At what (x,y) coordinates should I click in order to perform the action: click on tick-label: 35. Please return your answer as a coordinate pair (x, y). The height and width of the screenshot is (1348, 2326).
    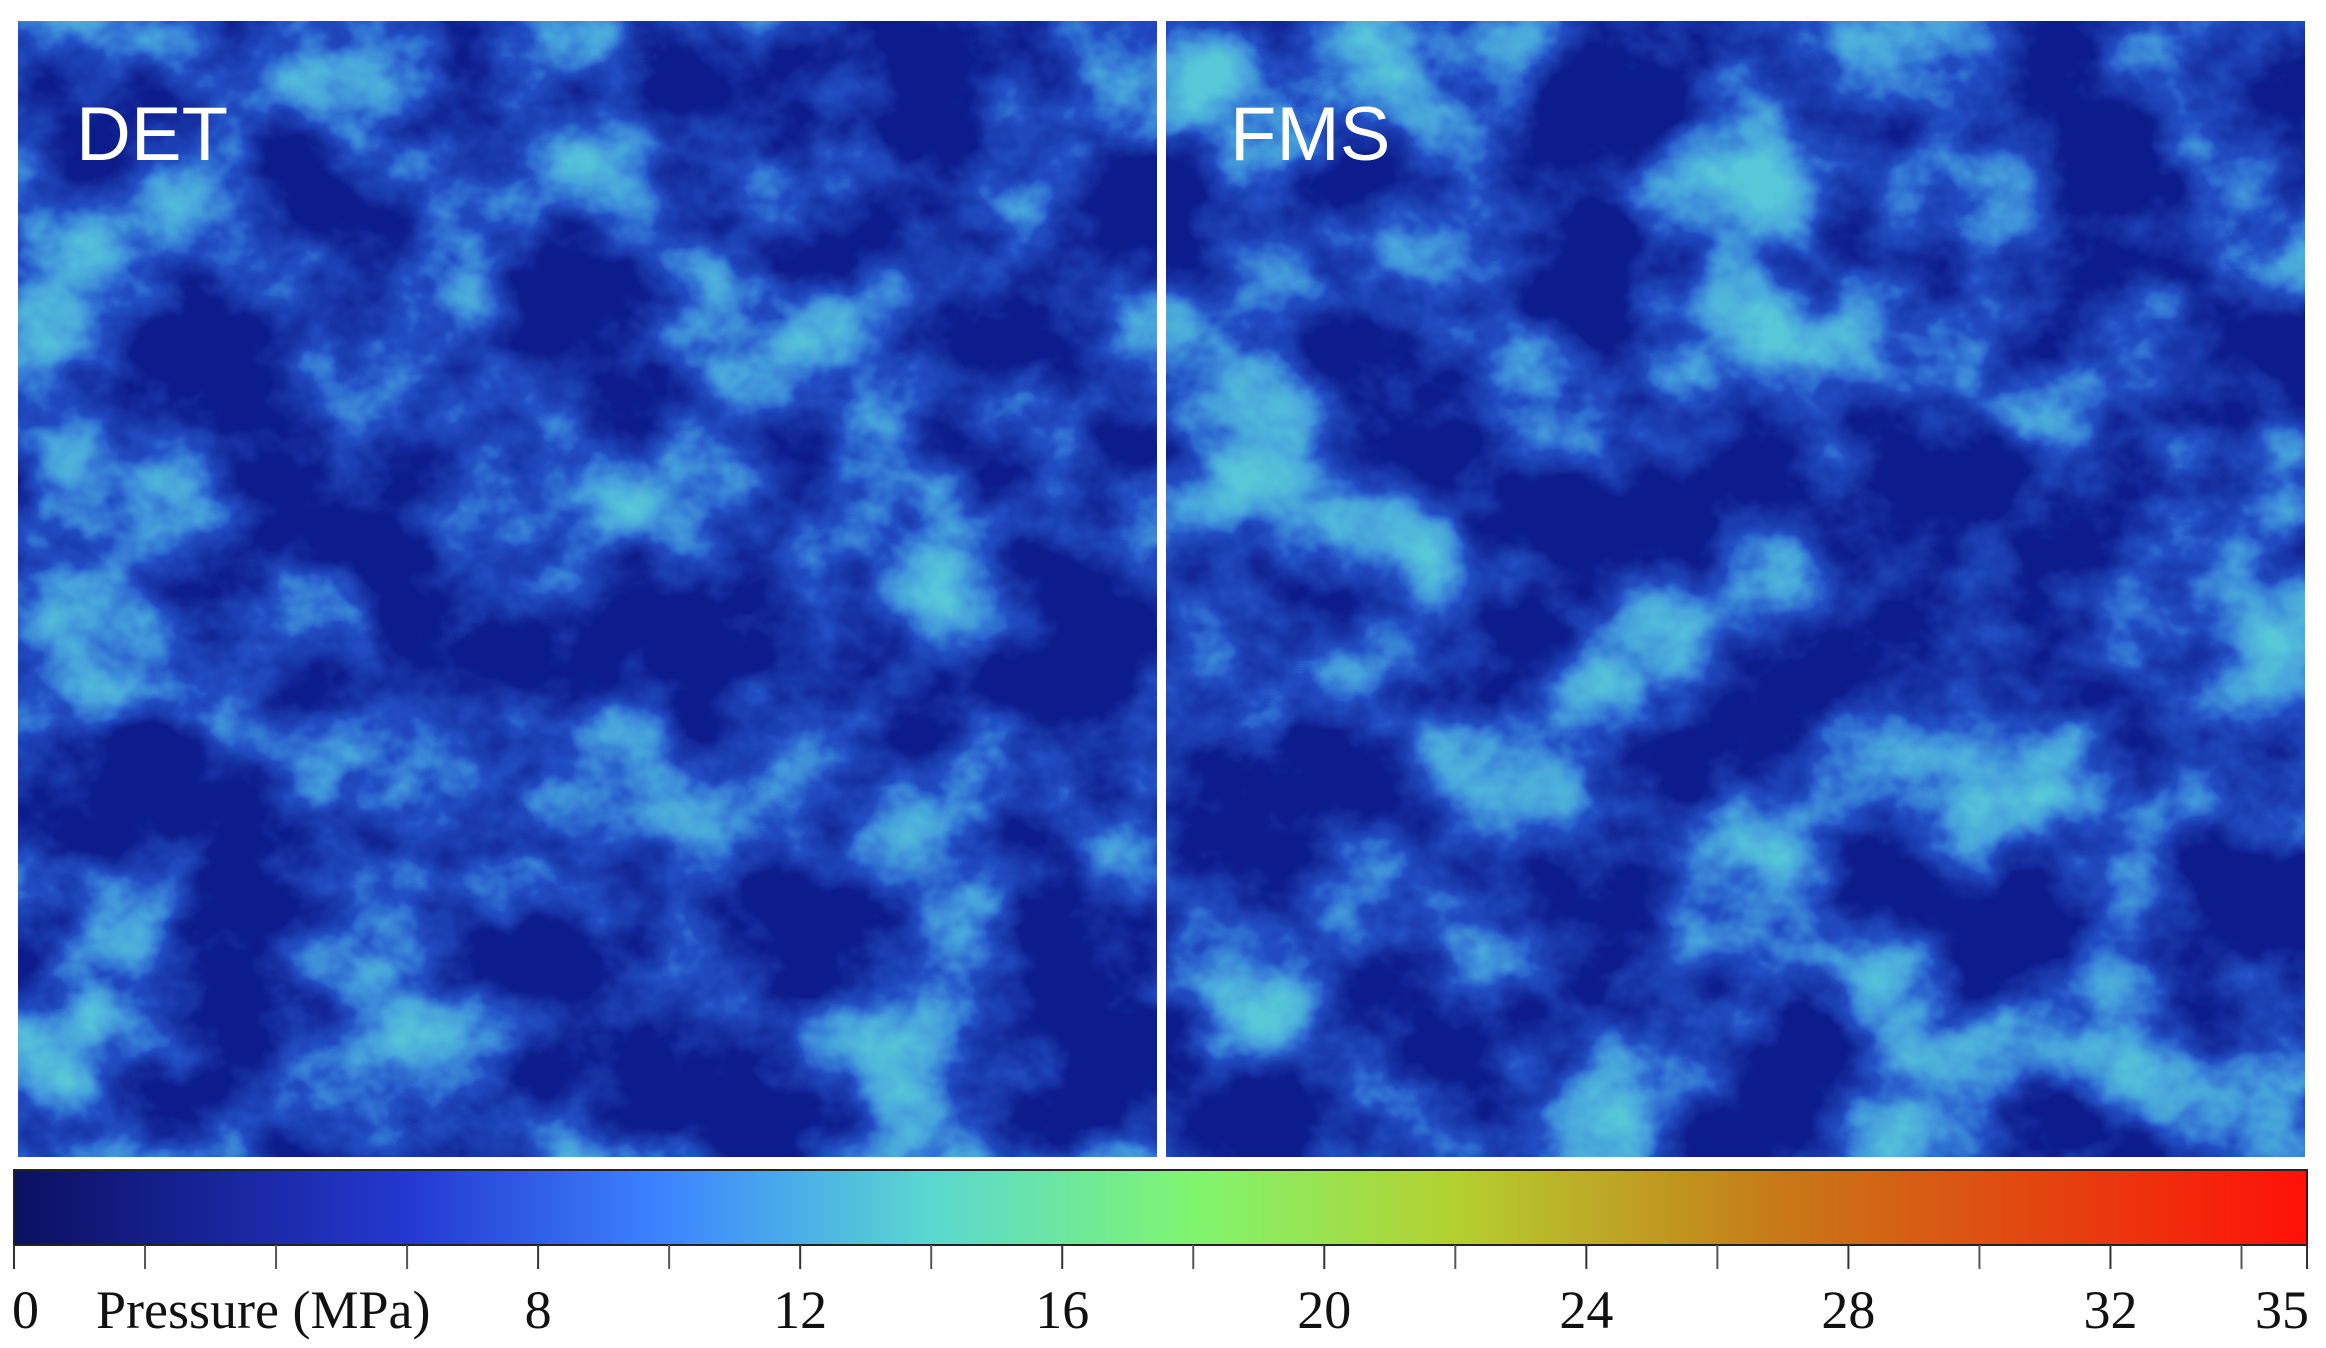
    Looking at the image, I should click on (2282, 1310).